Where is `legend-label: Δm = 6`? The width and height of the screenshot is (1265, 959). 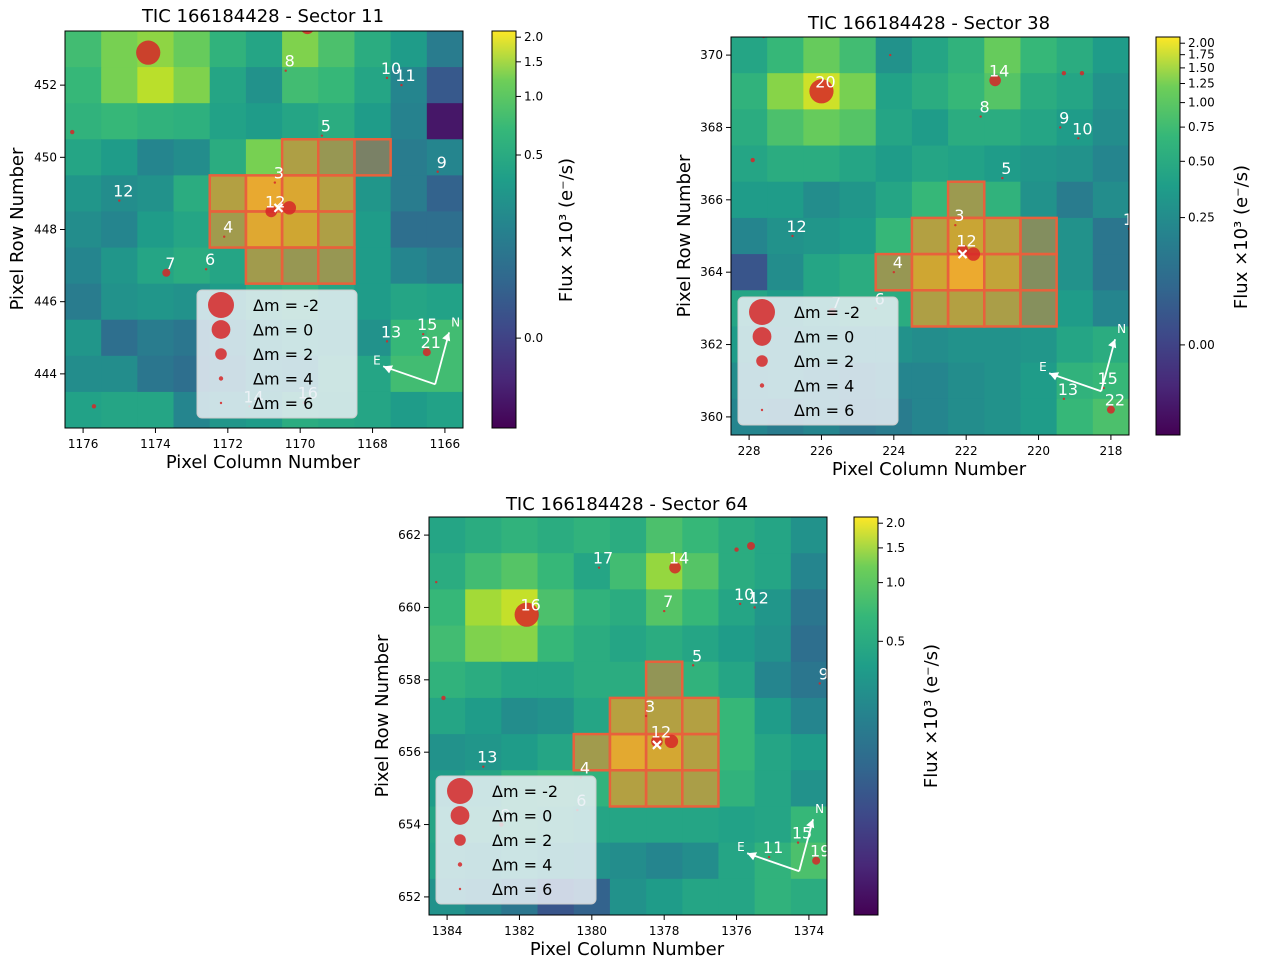 legend-label: Δm = 6 is located at coordinates (522, 889).